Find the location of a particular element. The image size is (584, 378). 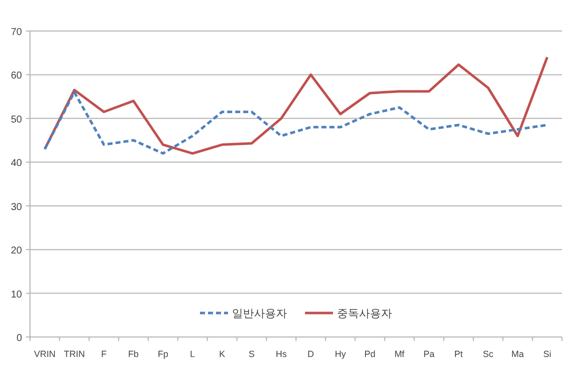

x-tick-label: Sc is located at coordinates (488, 354).